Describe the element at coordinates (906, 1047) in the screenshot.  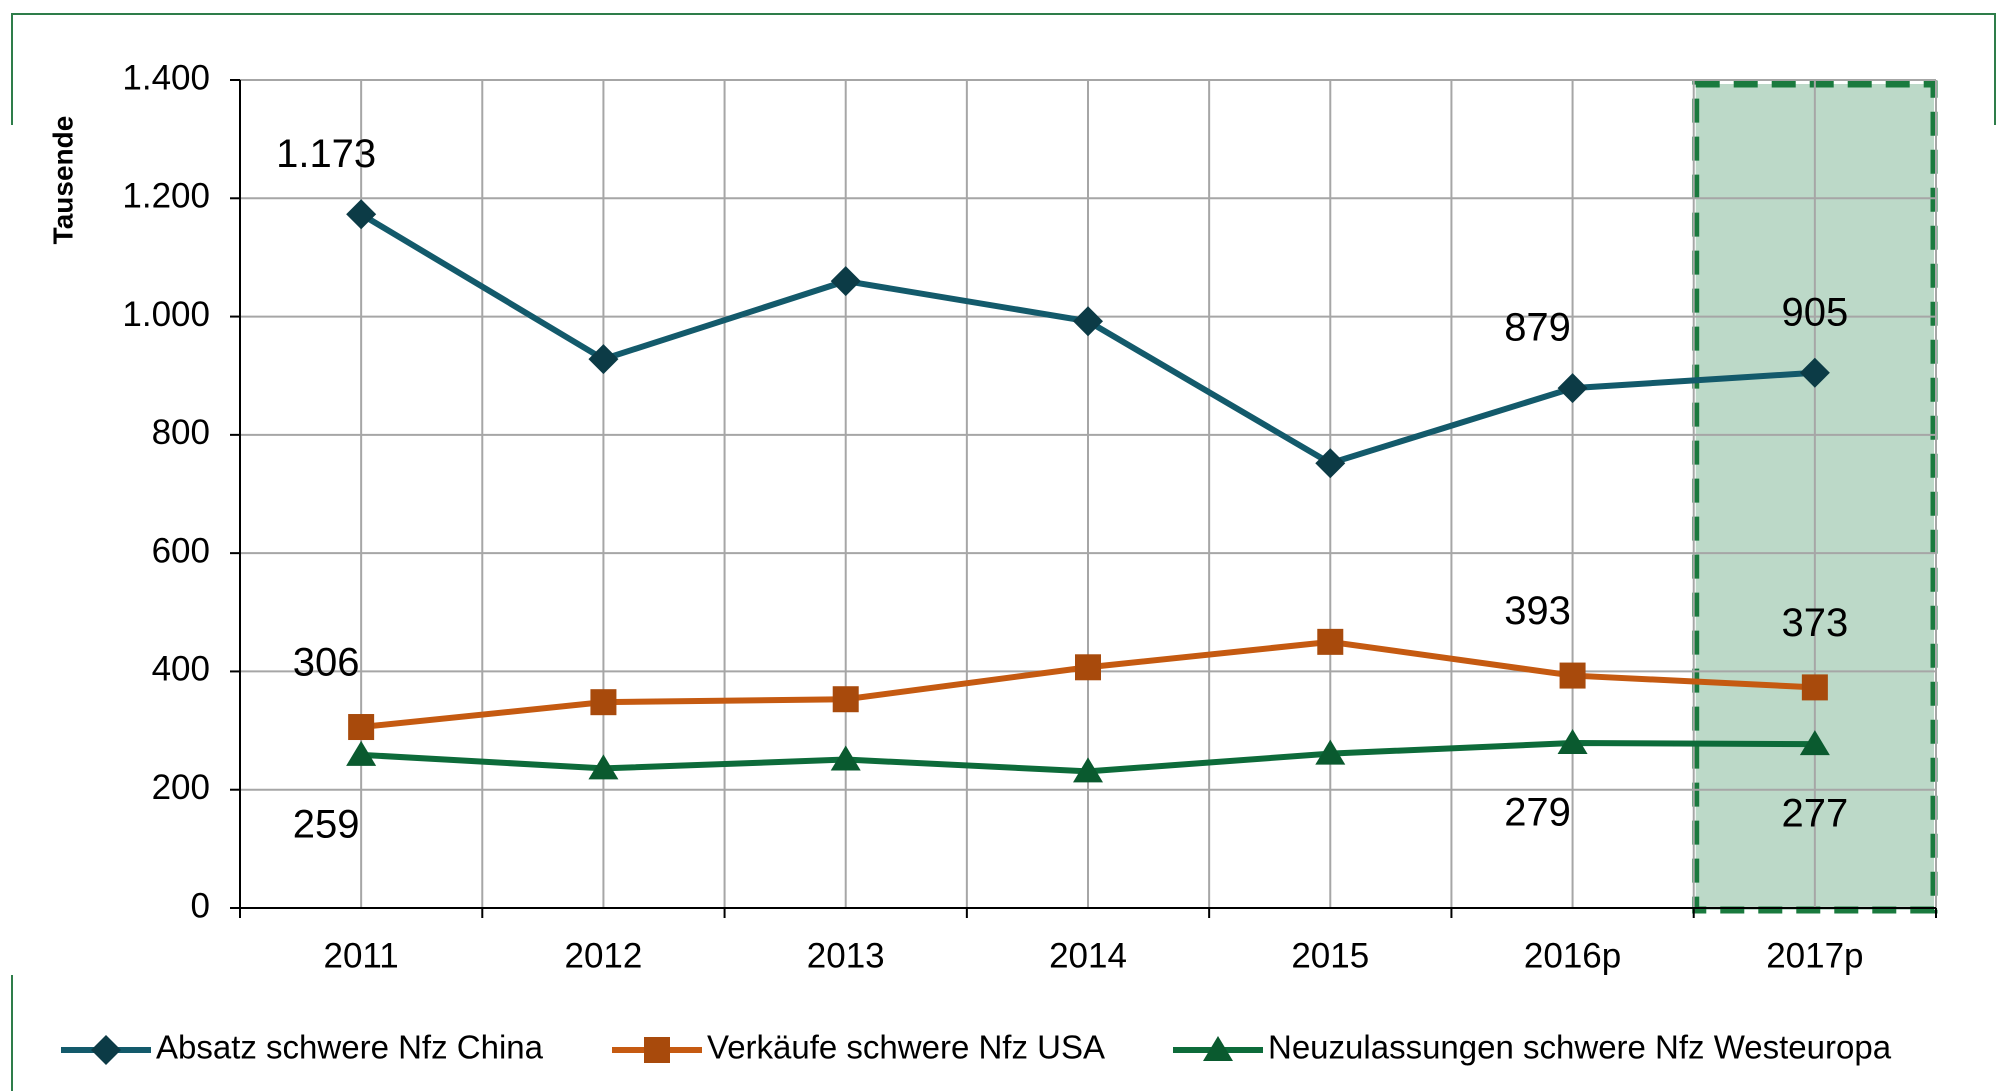
I see `legend-label: Verkäufe schwere Nfz USA` at that location.